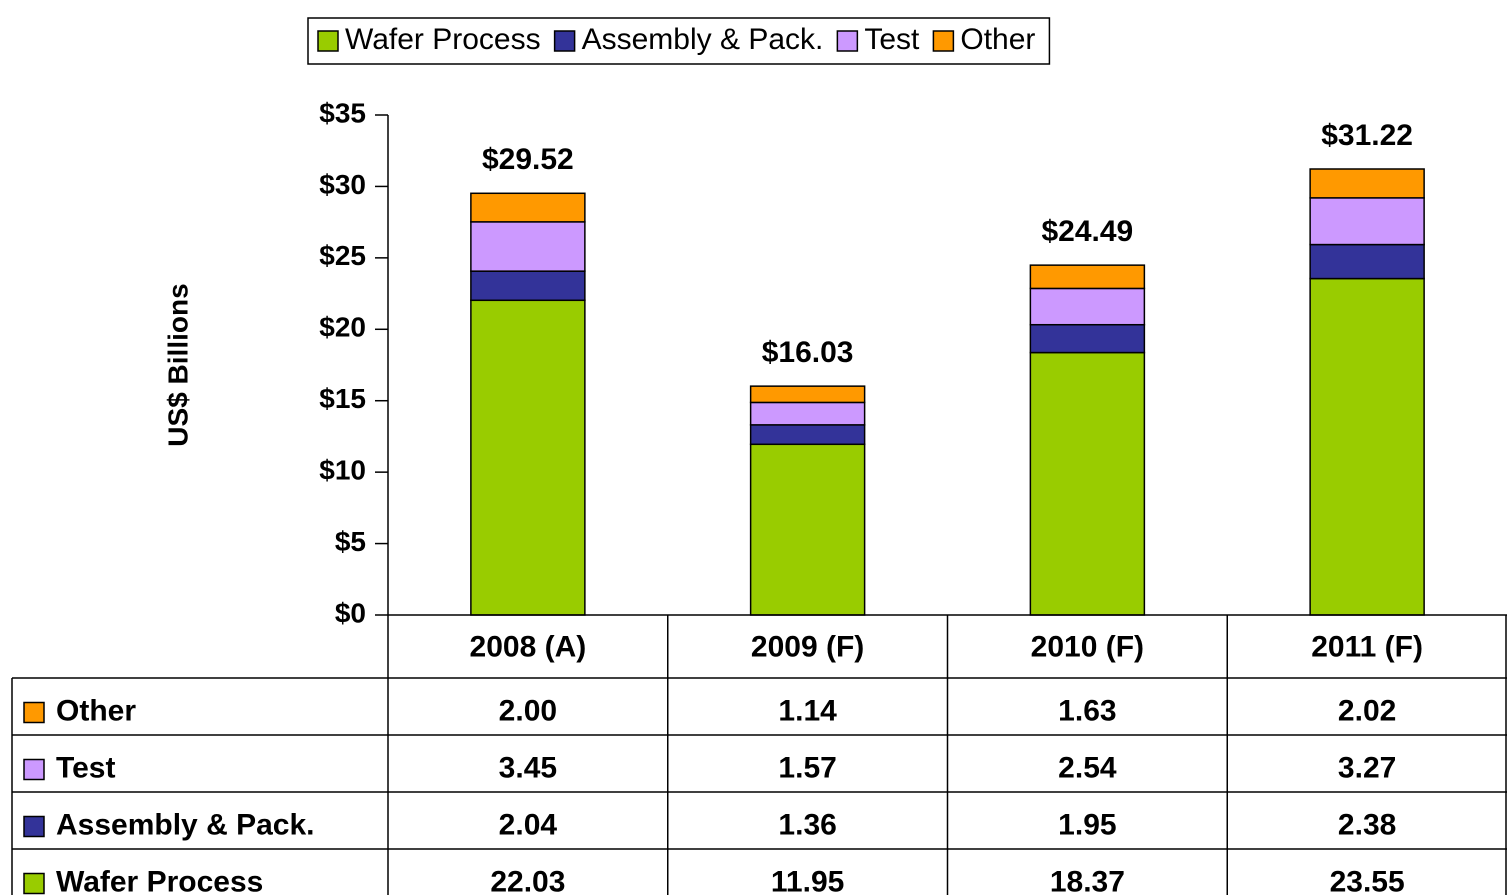  Describe the element at coordinates (1367, 824) in the screenshot. I see `table-value: 2.38` at that location.